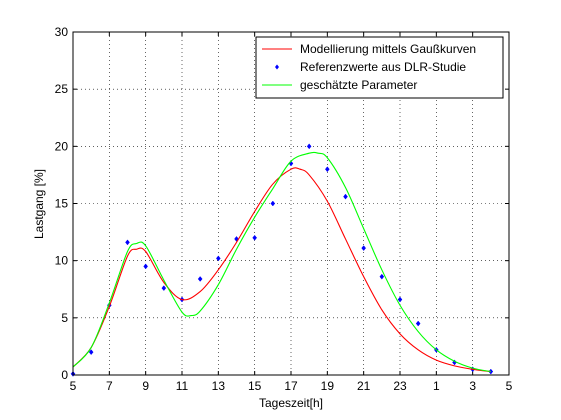  Describe the element at coordinates (64, 375) in the screenshot. I see `y-tick-label: 0` at that location.